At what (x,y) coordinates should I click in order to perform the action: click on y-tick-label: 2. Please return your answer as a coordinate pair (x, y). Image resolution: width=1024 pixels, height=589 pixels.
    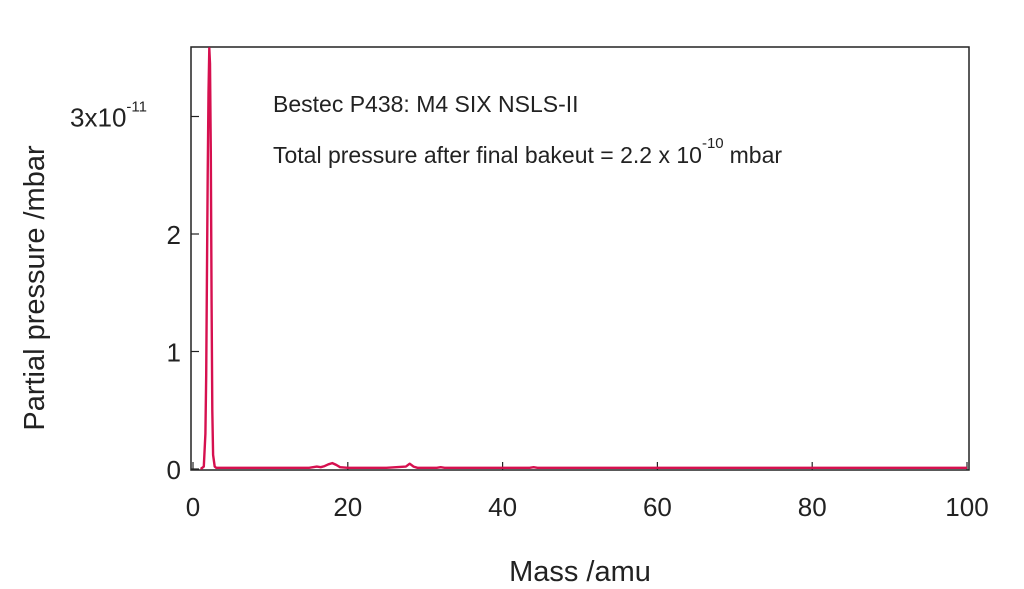
    Looking at the image, I should click on (174, 235).